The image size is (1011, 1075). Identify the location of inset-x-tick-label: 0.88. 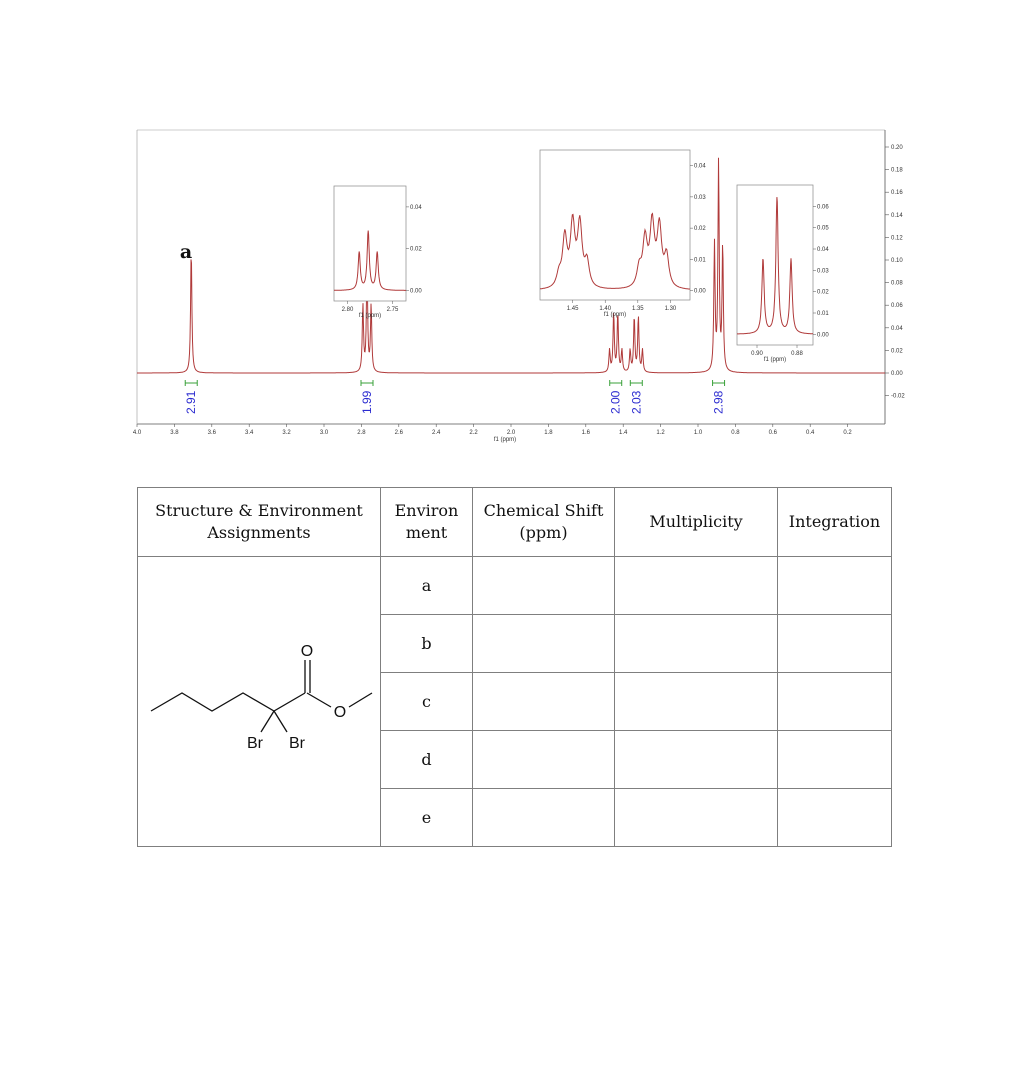
(797, 354).